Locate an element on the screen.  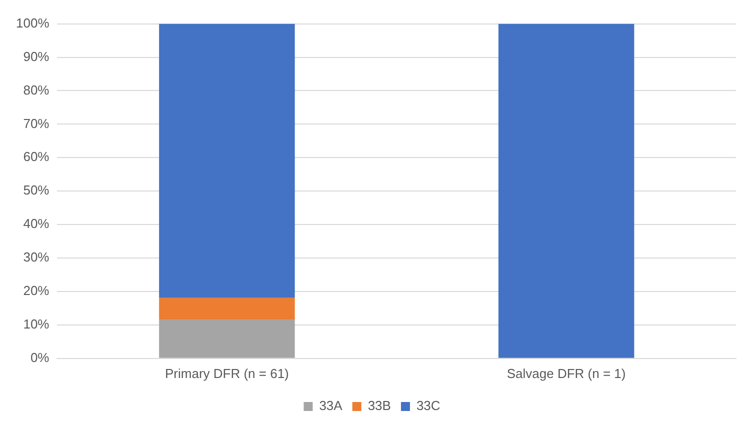
legend-label: 33A is located at coordinates (331, 406).